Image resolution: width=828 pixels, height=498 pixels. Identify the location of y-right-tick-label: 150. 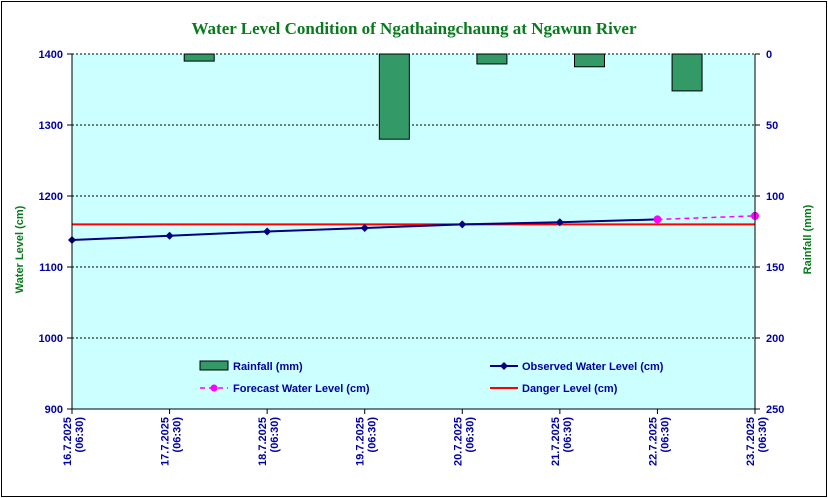
(775, 268).